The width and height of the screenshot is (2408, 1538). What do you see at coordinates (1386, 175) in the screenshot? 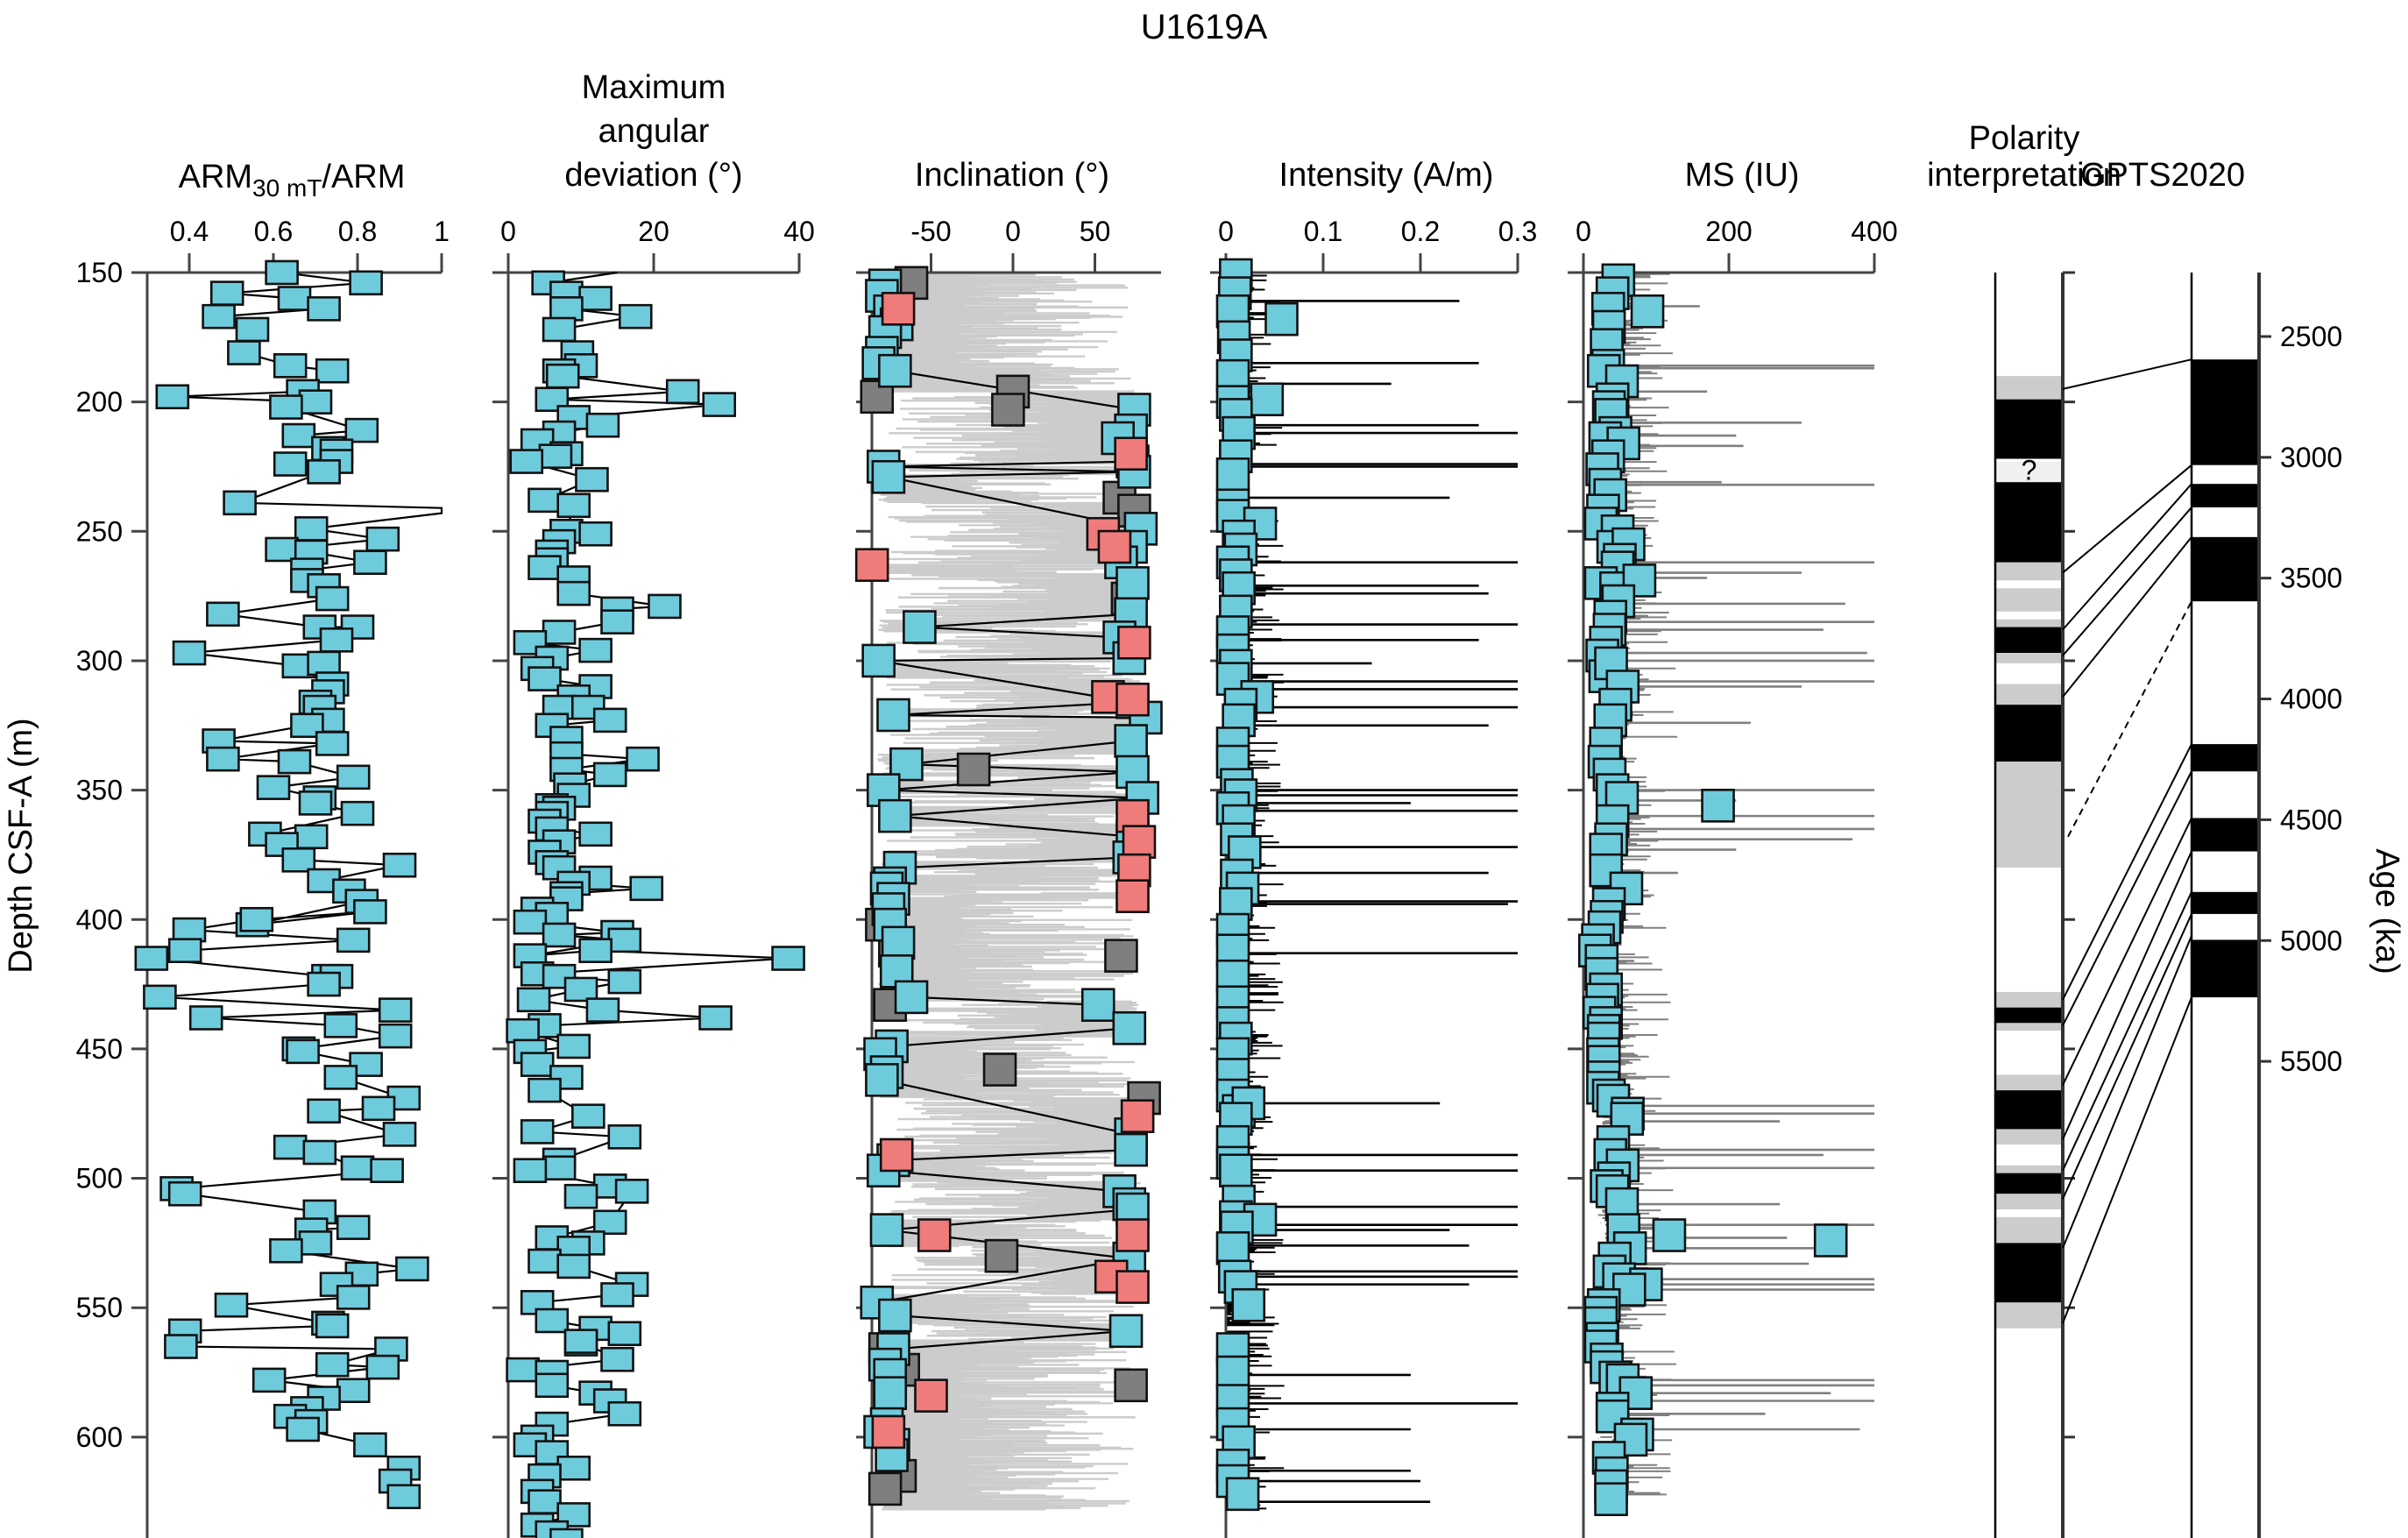
I see `intensity-panel-title: Intensity (A/m)` at bounding box center [1386, 175].